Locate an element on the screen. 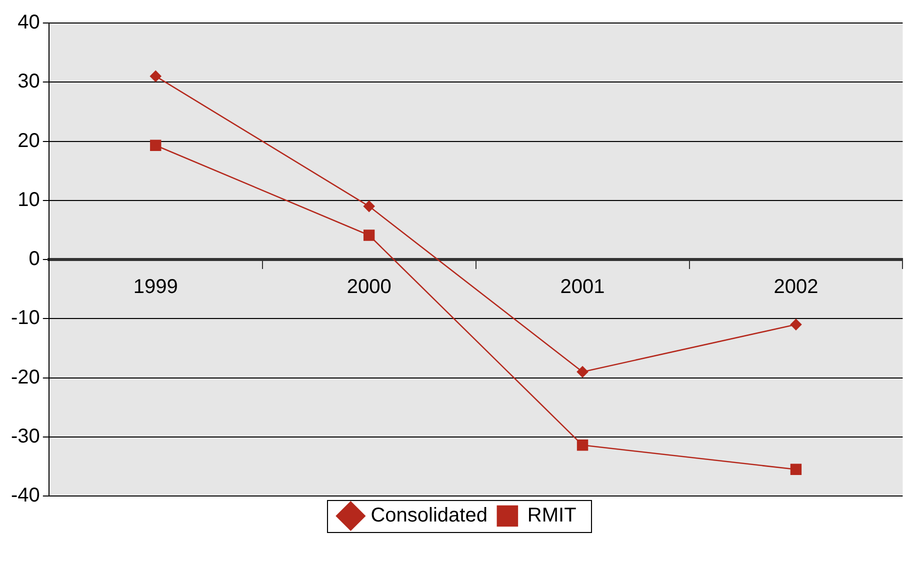  y-tick-label: -40 is located at coordinates (25, 495).